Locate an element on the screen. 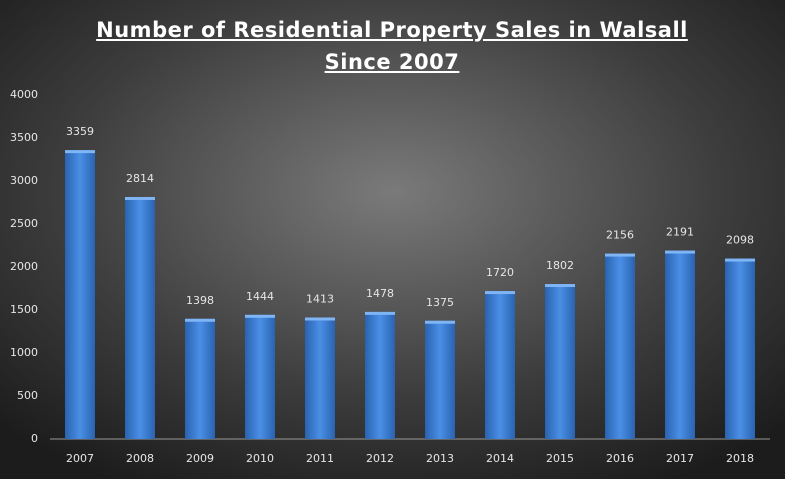 This screenshot has height=479, width=785. data-label: 2814 is located at coordinates (140, 178).